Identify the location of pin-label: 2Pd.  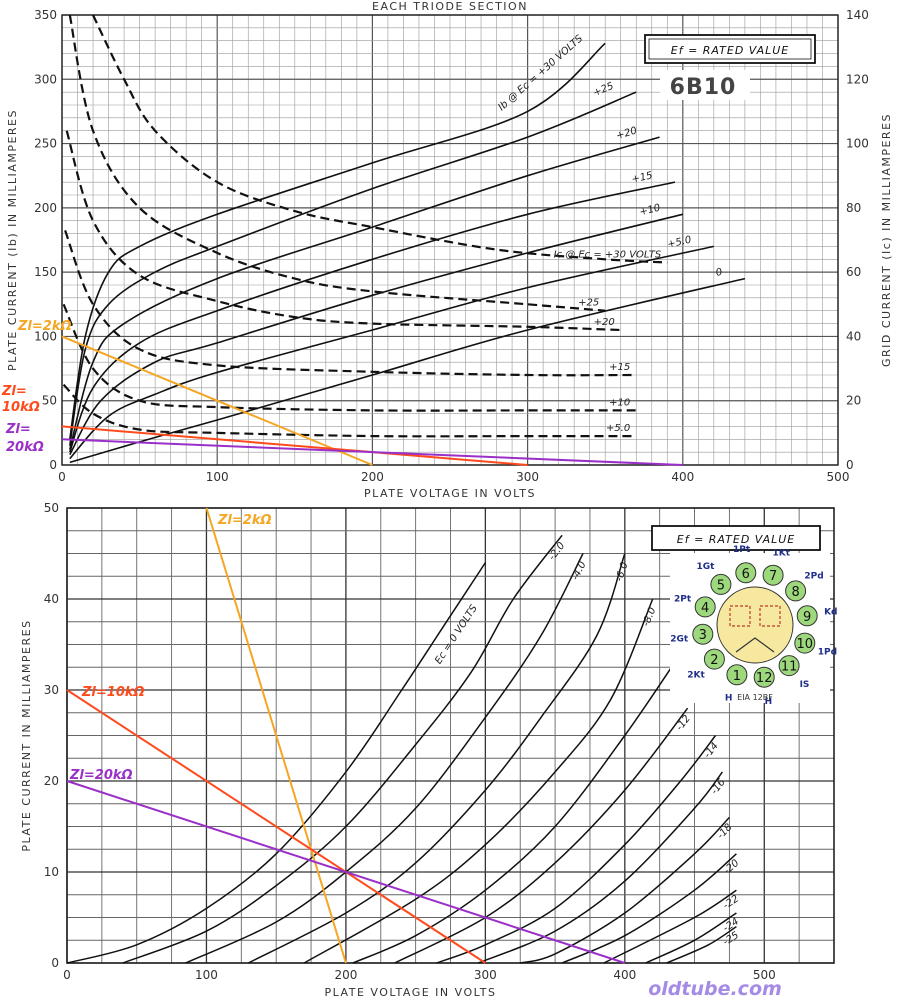
(813, 577).